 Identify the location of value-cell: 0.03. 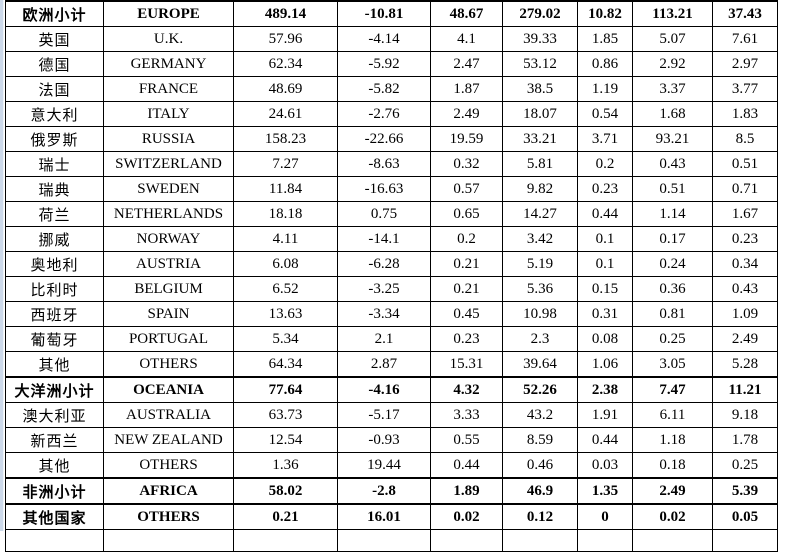
(605, 465).